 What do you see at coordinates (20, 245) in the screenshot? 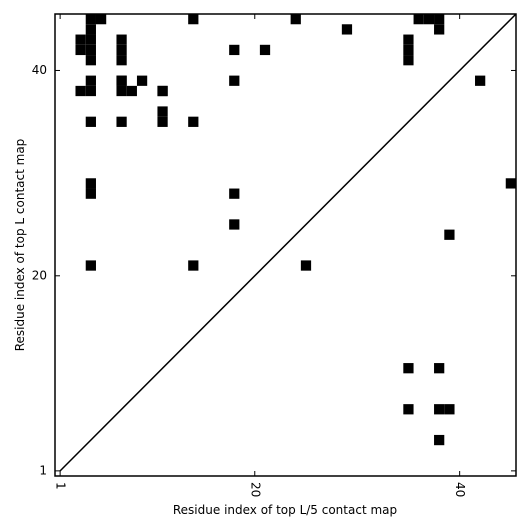
I see `y-axis-label: Residue index of top L contact map` at bounding box center [20, 245].